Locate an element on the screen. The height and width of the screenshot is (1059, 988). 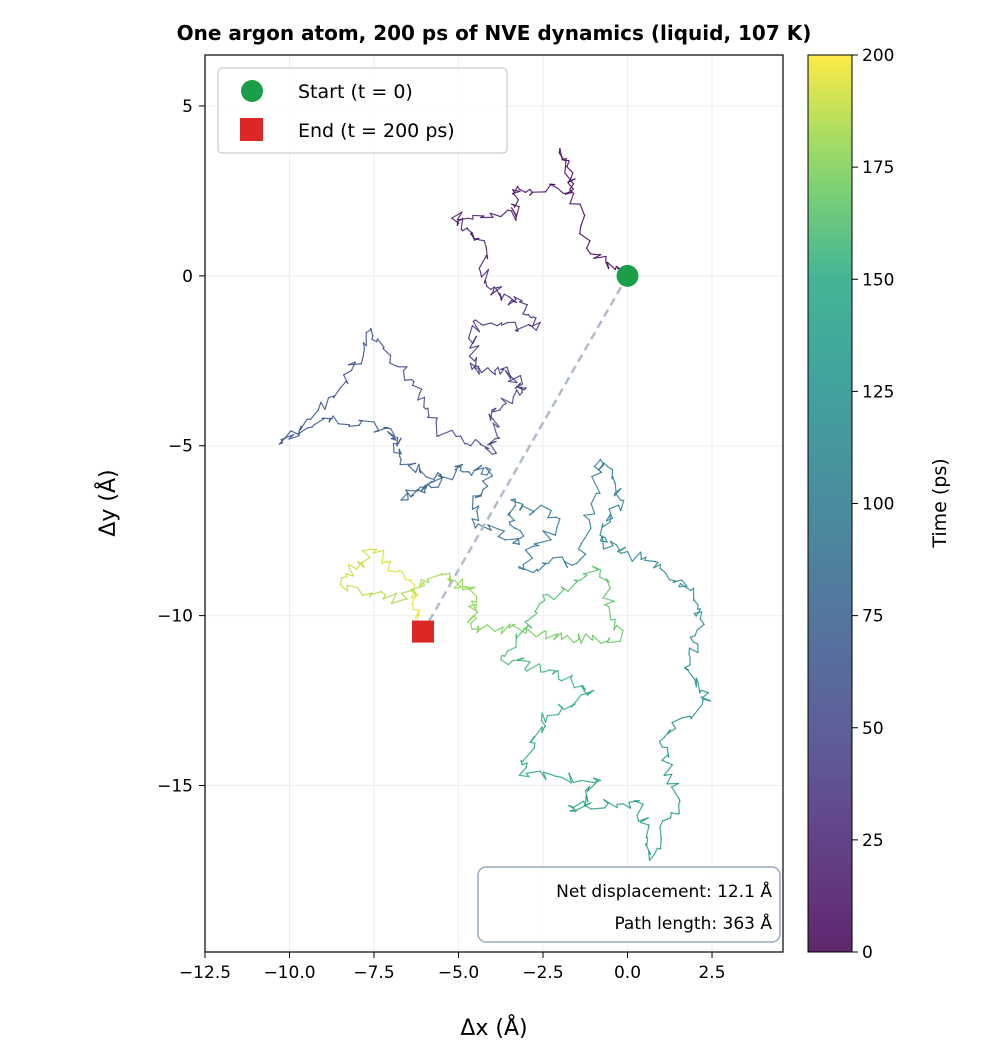
end-marker is located at coordinates (423, 631).